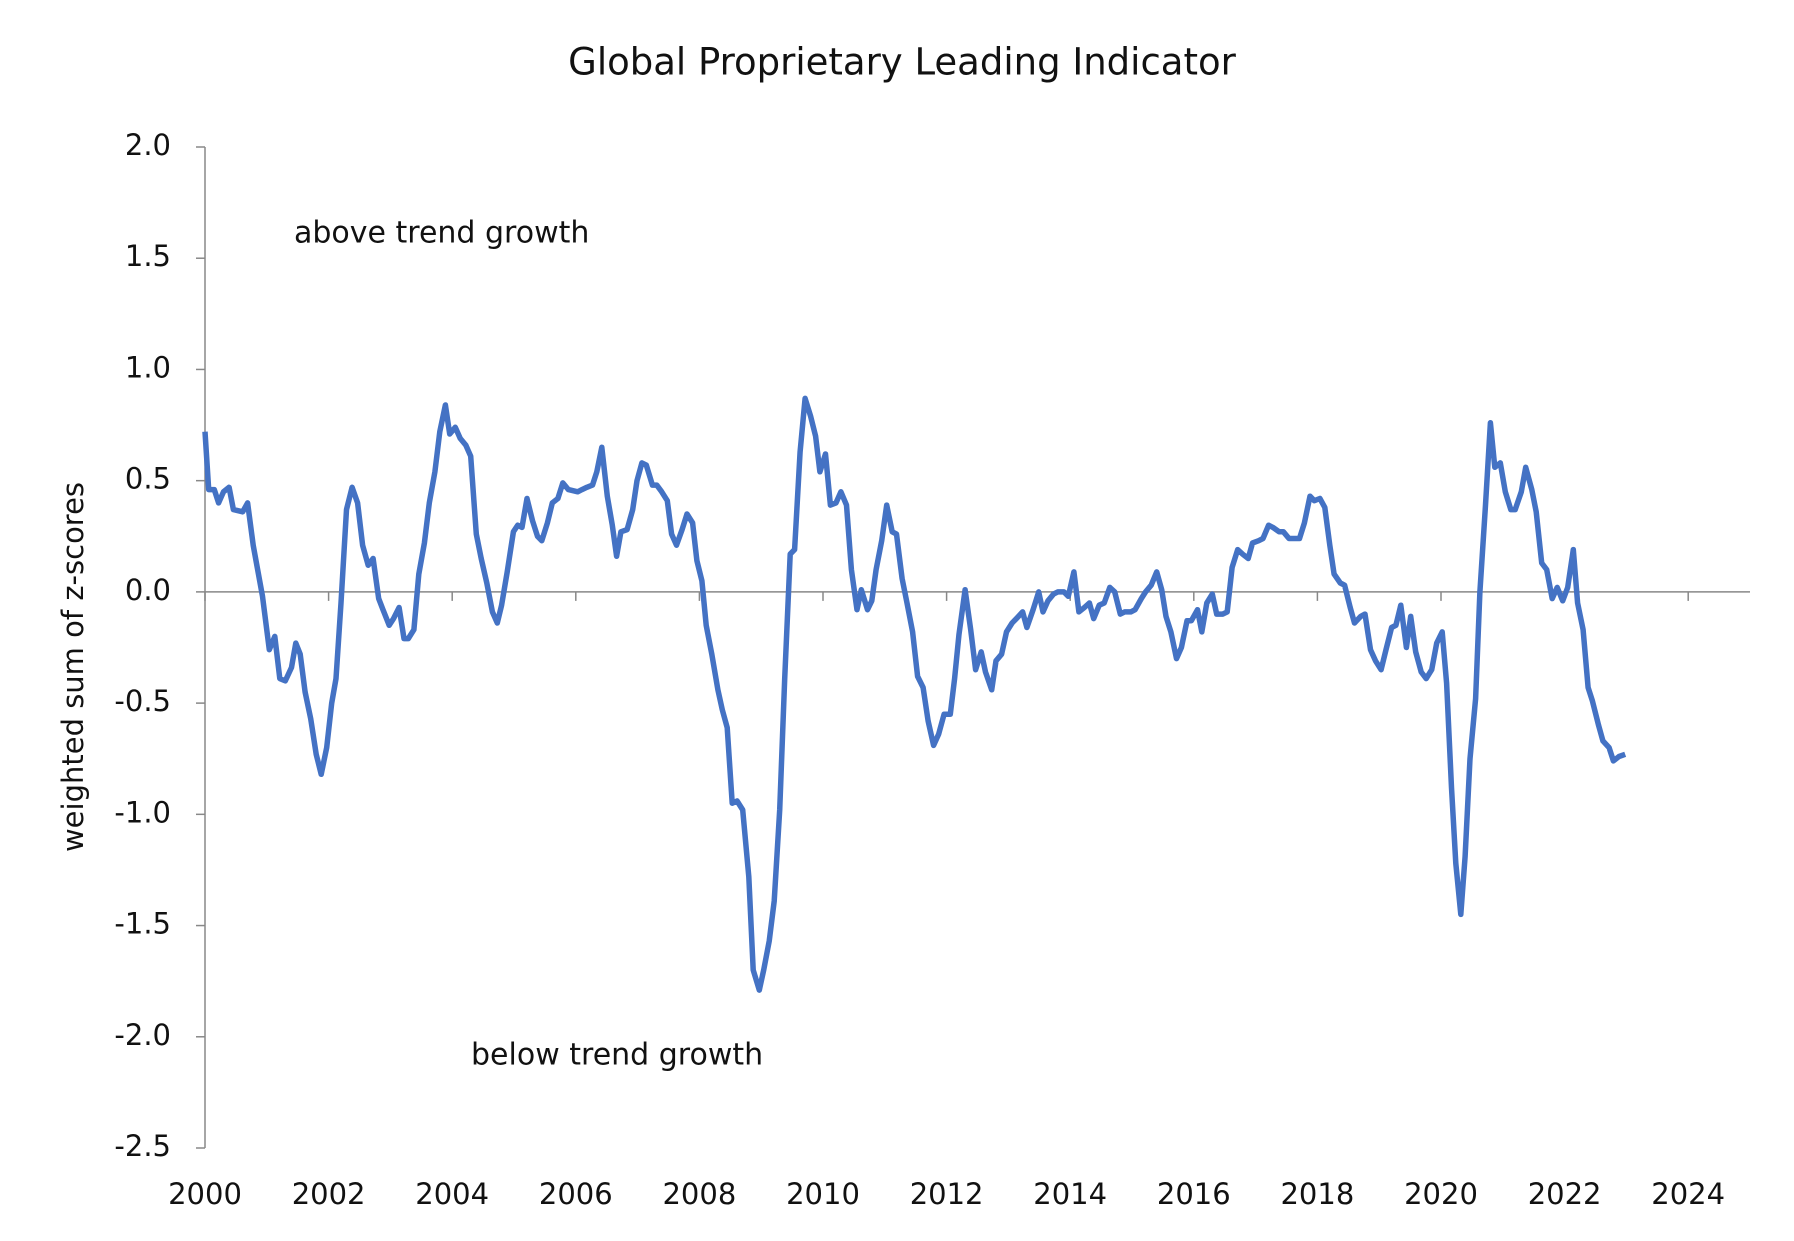 Image resolution: width=1794 pixels, height=1241 pixels. I want to click on y-tick-label: 0.0, so click(148, 590).